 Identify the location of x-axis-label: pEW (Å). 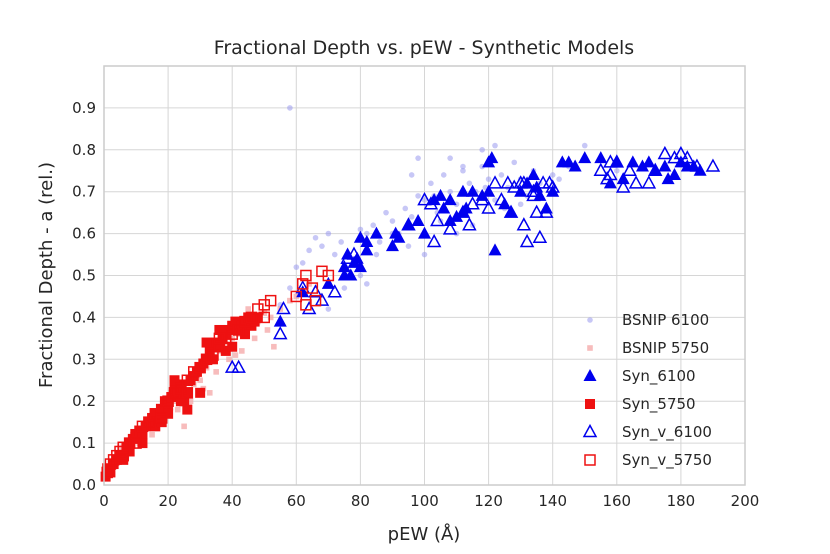
(424, 534).